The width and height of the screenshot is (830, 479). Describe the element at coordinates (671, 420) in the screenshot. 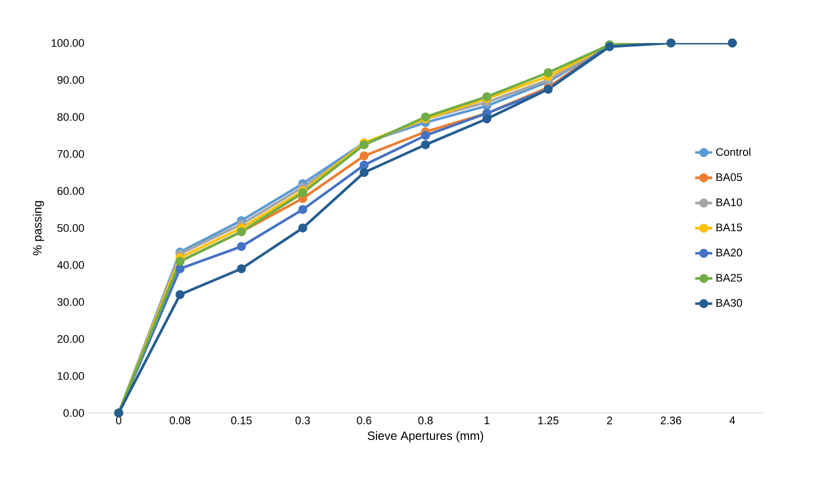

I see `x-tick-label: 2.36` at that location.